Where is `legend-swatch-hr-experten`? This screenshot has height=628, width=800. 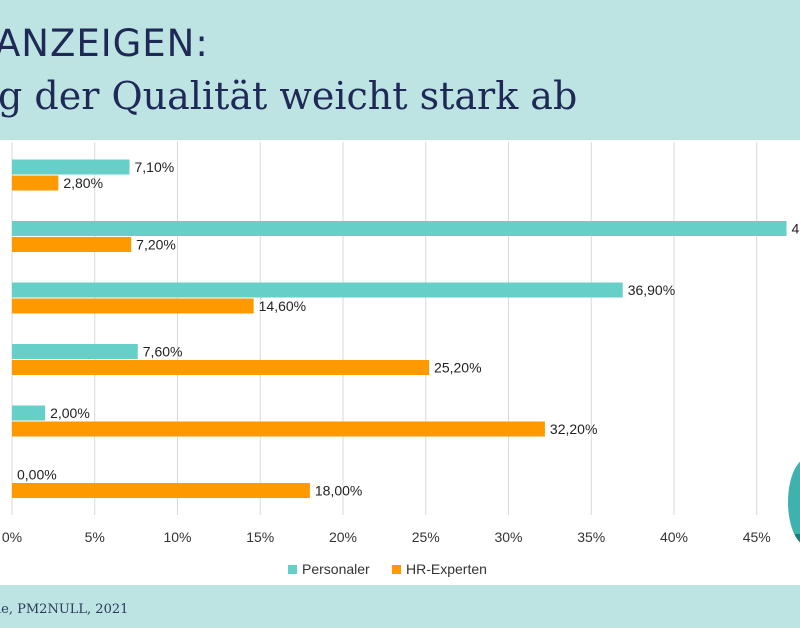 legend-swatch-hr-experten is located at coordinates (396, 569).